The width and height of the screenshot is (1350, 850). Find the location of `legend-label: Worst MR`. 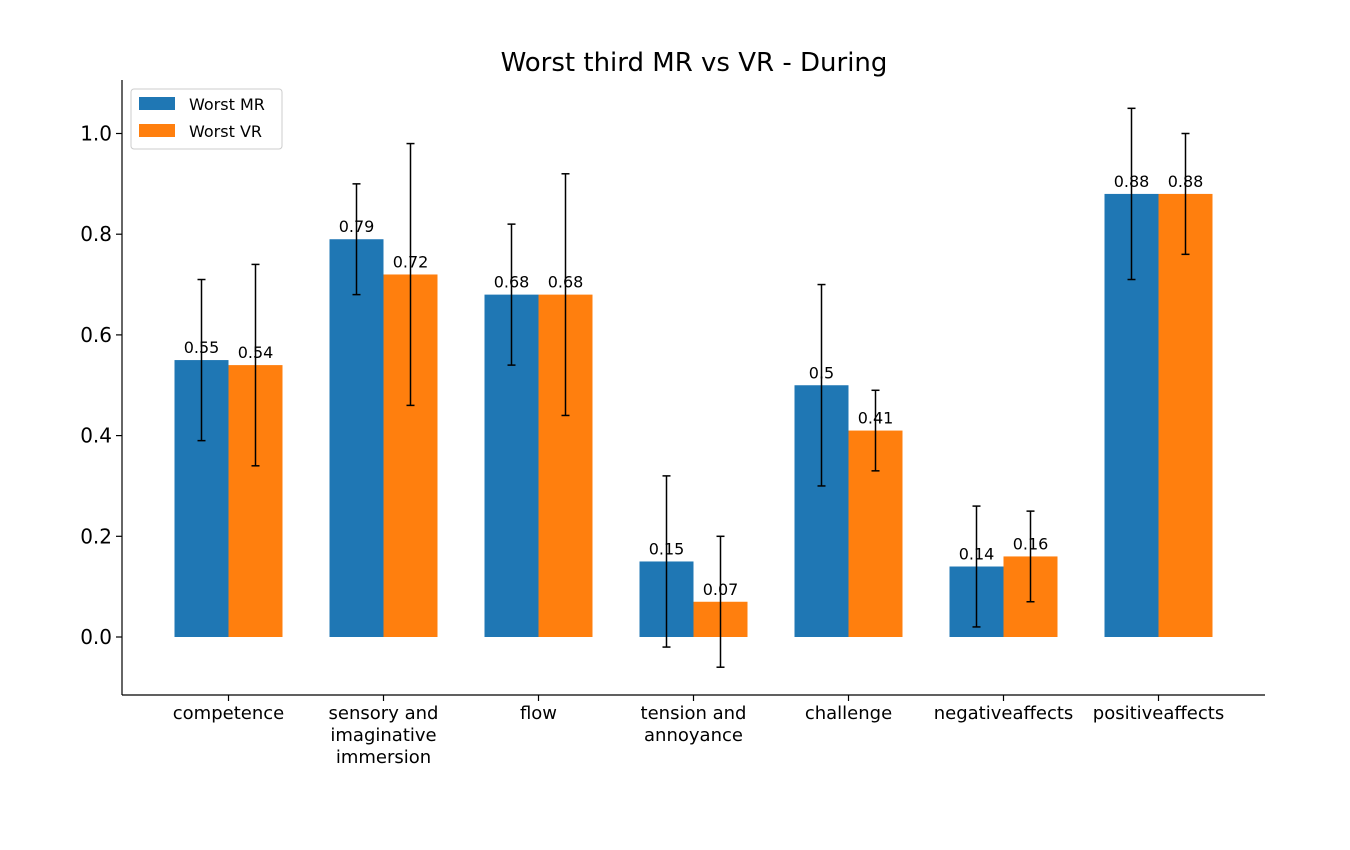

legend-label: Worst MR is located at coordinates (227, 104).